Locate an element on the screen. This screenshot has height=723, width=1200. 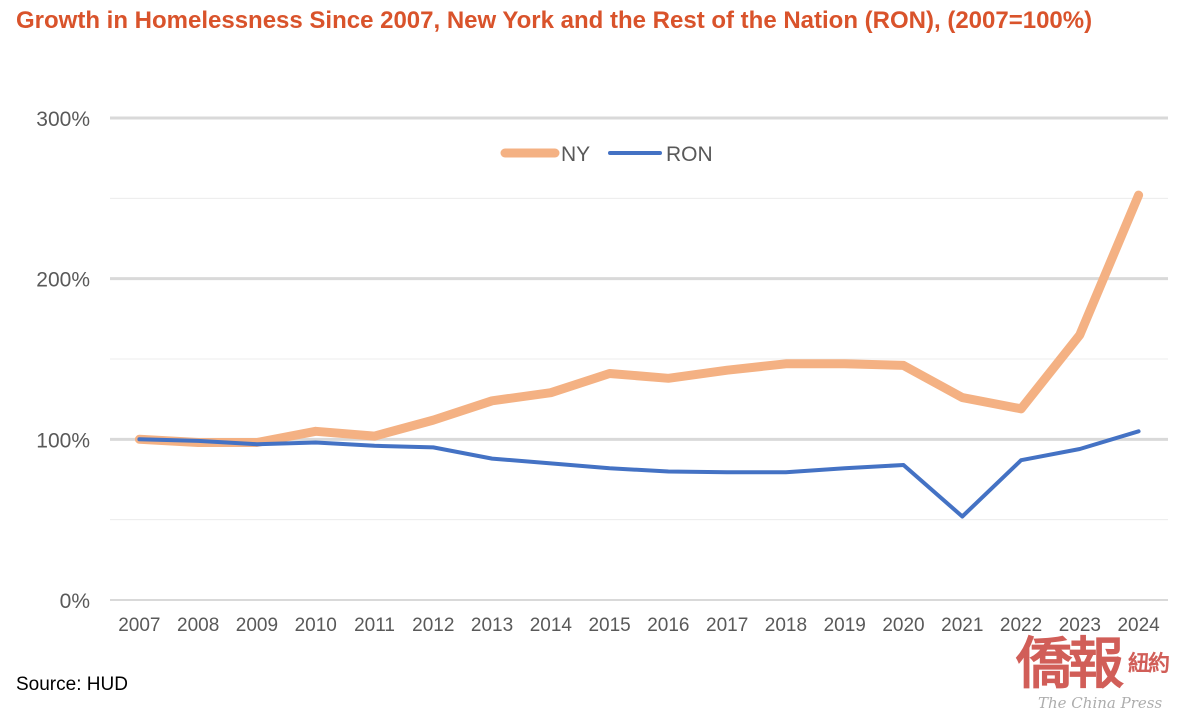
x-tick-label: 2008 is located at coordinates (198, 625).